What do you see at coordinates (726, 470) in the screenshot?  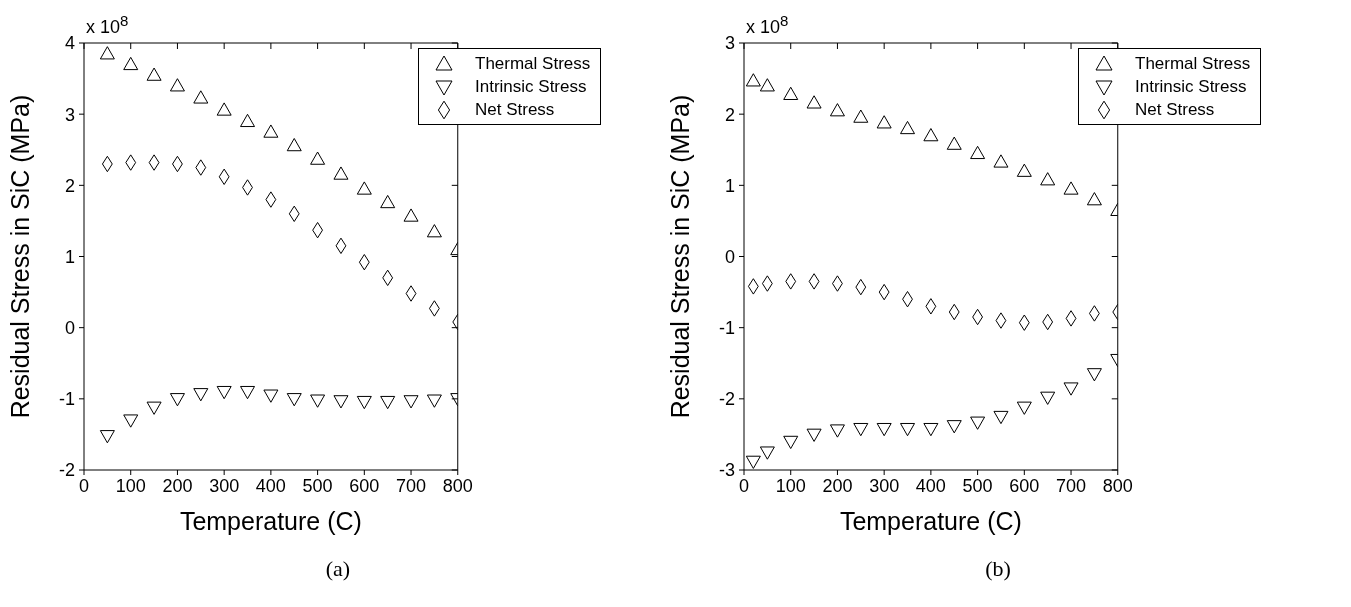 I see `y-tick-label: -3` at bounding box center [726, 470].